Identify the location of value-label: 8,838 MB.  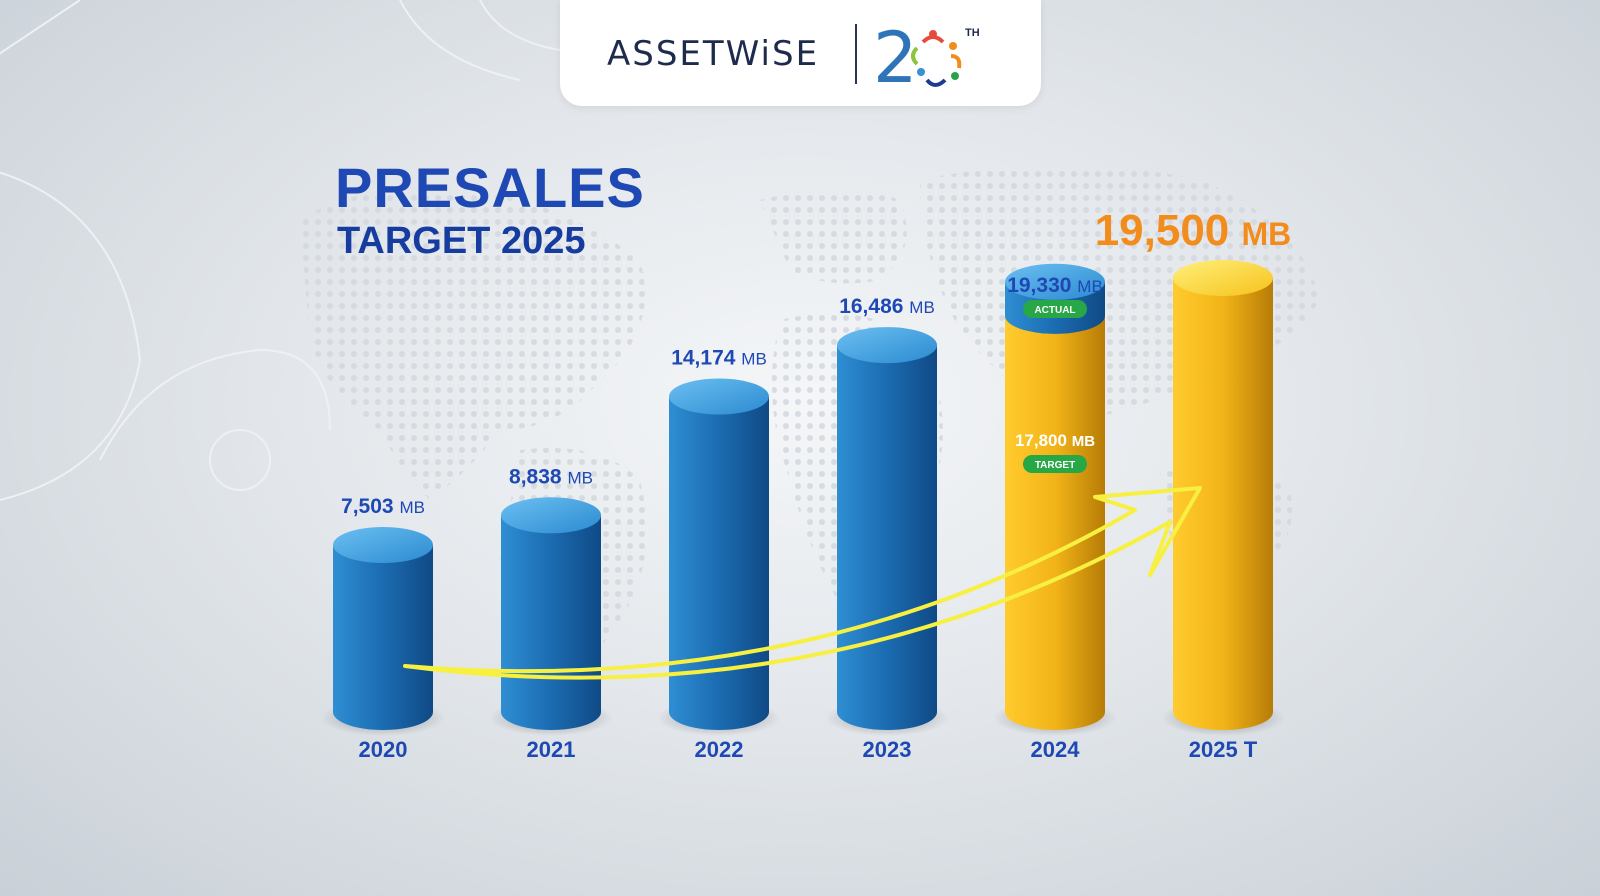
(551, 476).